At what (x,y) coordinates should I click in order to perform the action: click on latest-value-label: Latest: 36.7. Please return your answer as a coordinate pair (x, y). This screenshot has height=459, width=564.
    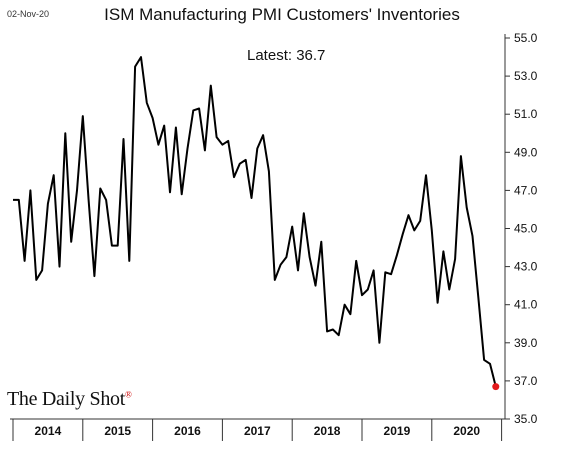
    Looking at the image, I should click on (286, 55).